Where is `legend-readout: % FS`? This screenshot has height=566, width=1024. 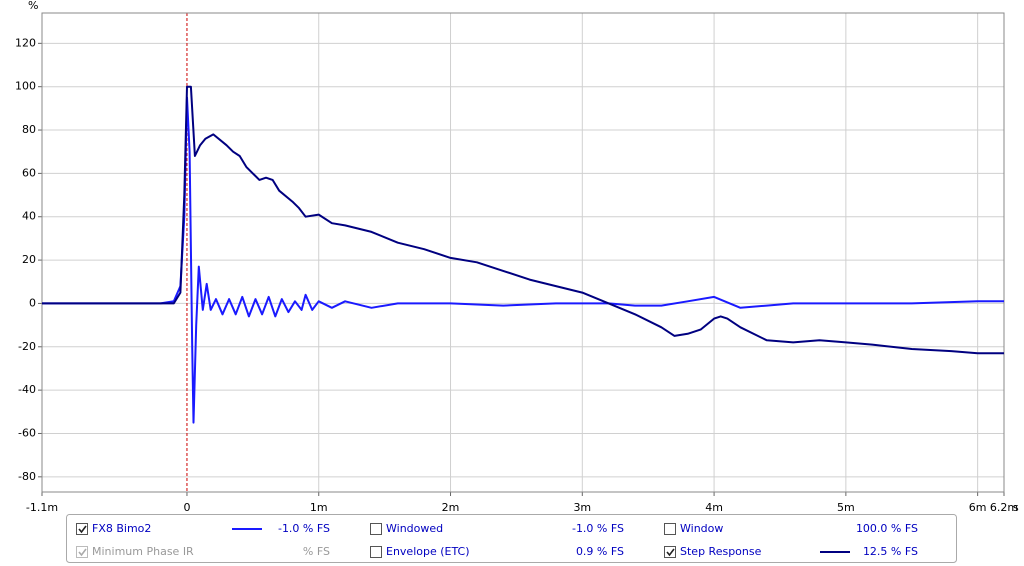
legend-readout: % FS is located at coordinates (316, 551).